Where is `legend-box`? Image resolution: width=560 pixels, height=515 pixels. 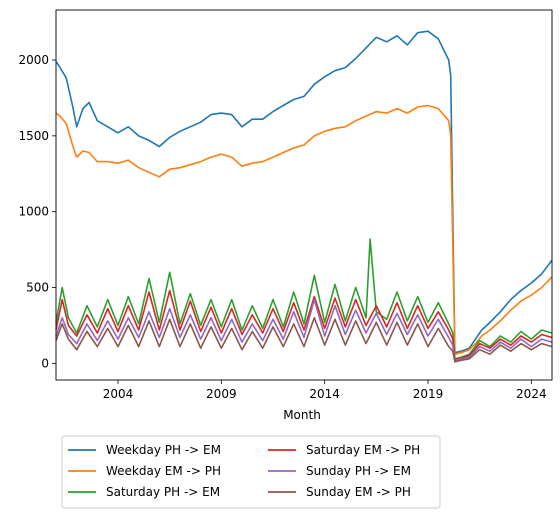
legend-box is located at coordinates (251, 472).